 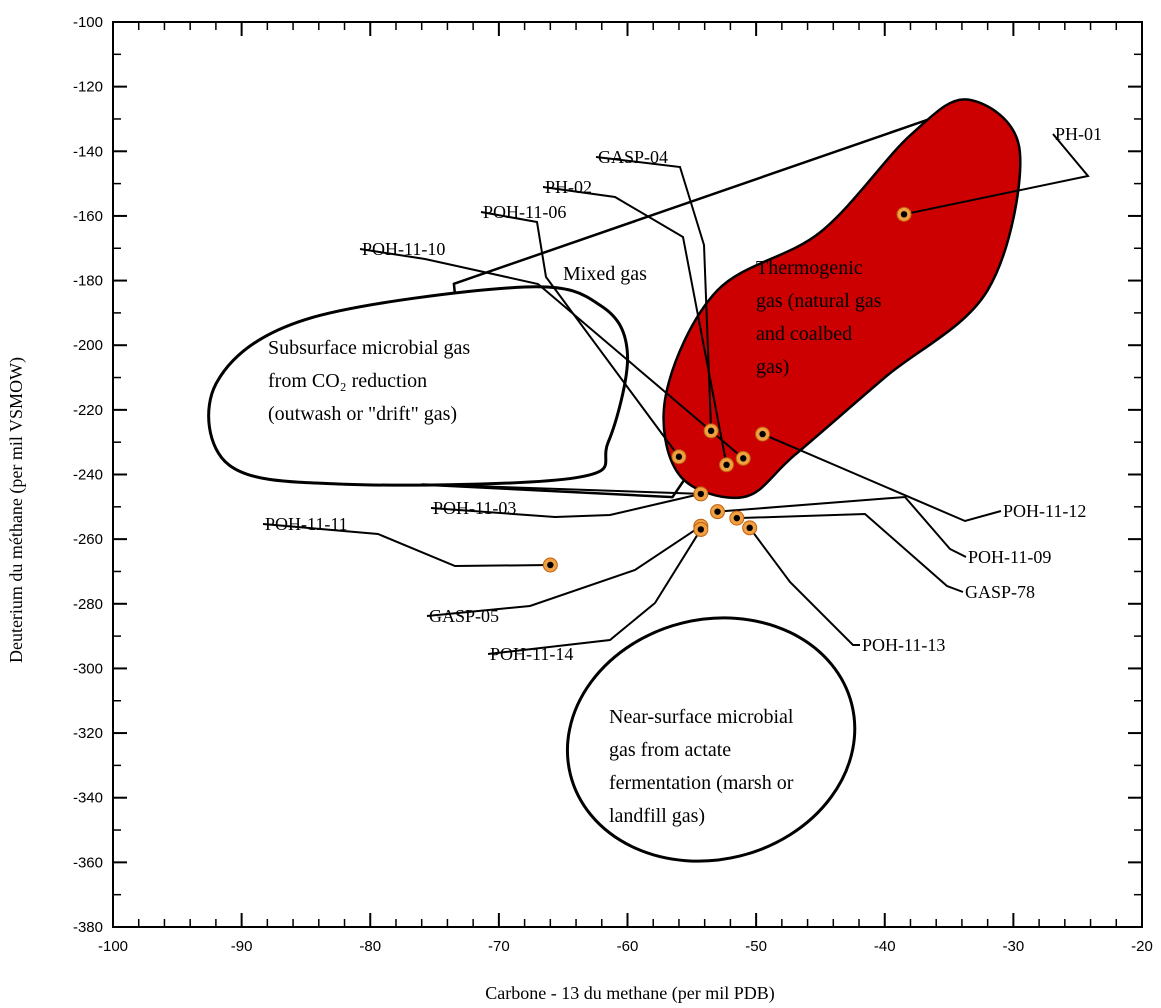 What do you see at coordinates (1078, 134) in the screenshot?
I see `sample-label-ph-01: PH-01` at bounding box center [1078, 134].